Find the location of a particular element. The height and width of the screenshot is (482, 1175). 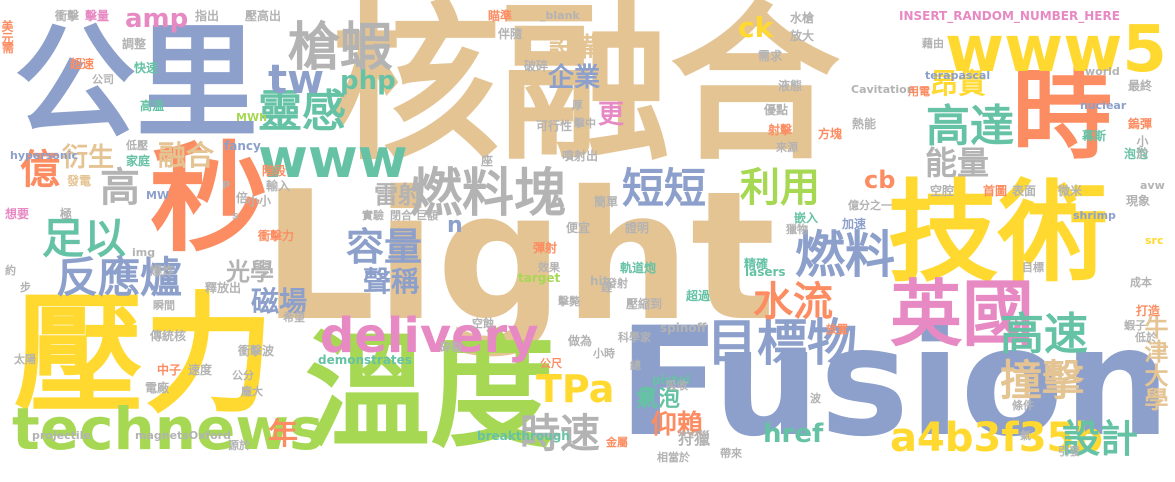

word-27: 水流 is located at coordinates (793, 302).